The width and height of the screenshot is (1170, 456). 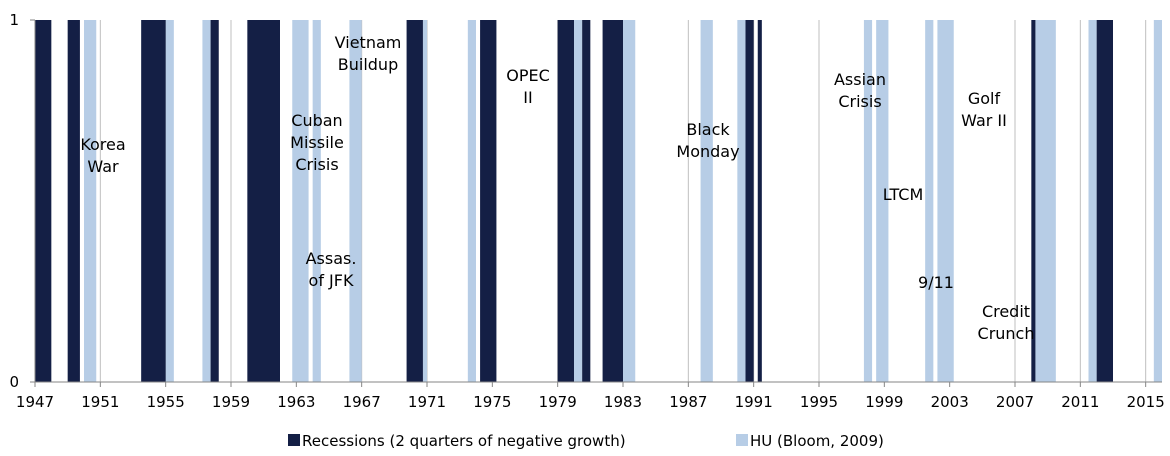 I want to click on annotation-label: Golf War II, so click(x=984, y=109).